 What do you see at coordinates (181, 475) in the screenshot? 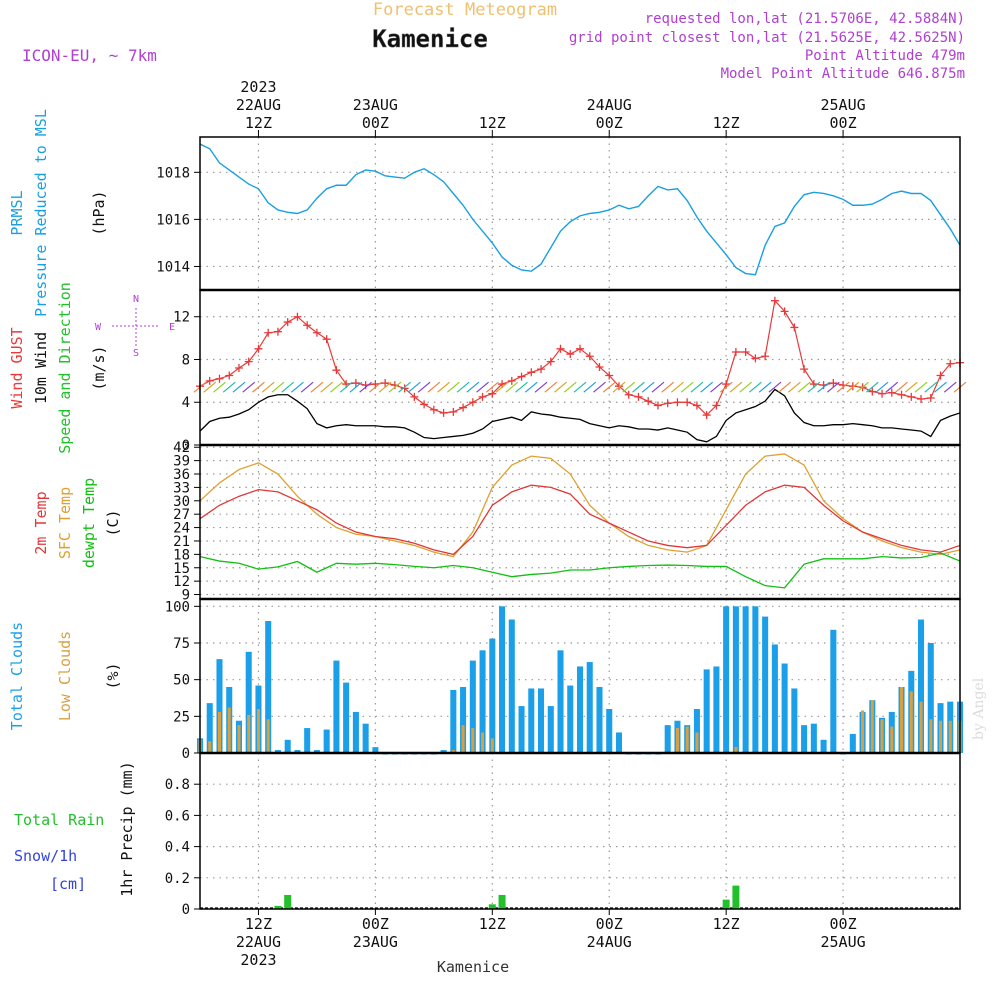
I see `y-tick-label: 36` at bounding box center [181, 475].